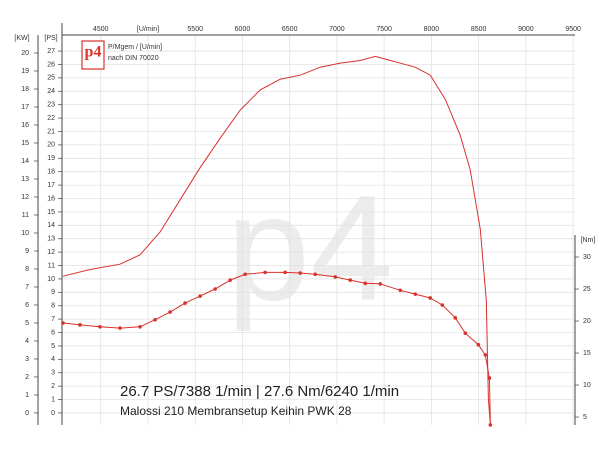 This screenshot has height=450, width=600. Describe the element at coordinates (51, 185) in the screenshot. I see `y-tick-label: 17` at that location.